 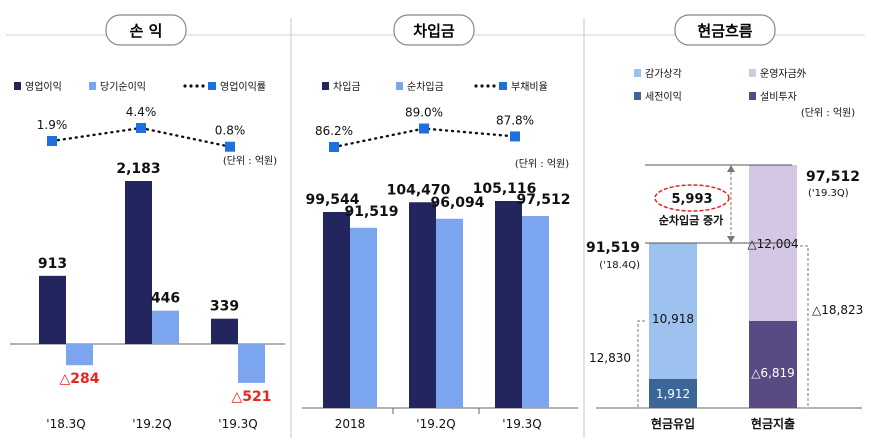 I want to click on bracket-label-outflow: △18,823, so click(x=837, y=310).